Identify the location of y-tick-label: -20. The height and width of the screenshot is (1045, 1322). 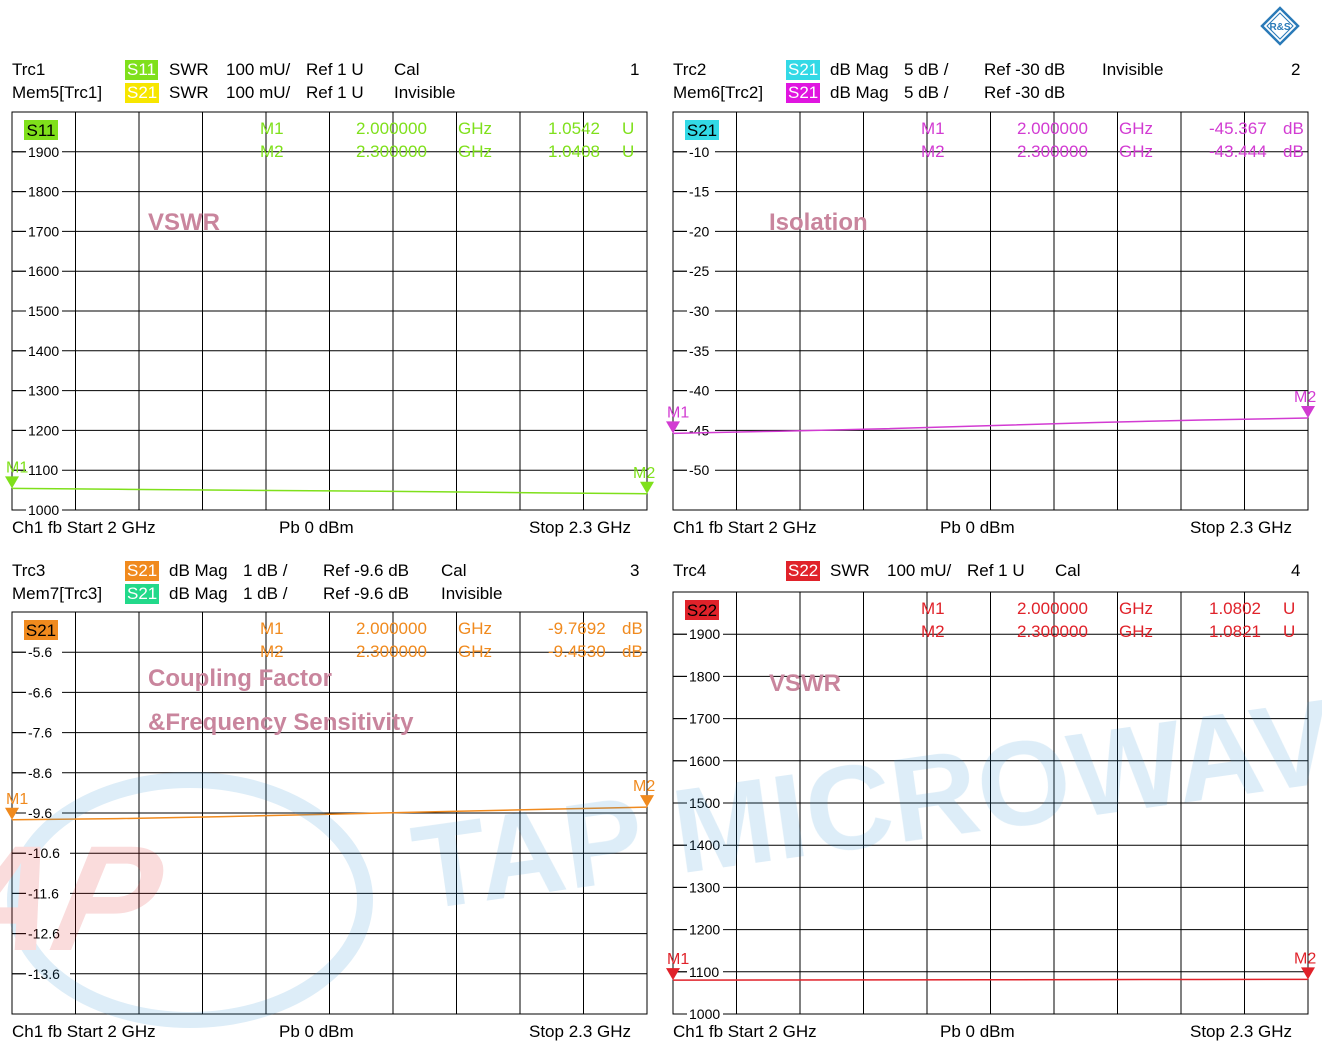
(699, 231).